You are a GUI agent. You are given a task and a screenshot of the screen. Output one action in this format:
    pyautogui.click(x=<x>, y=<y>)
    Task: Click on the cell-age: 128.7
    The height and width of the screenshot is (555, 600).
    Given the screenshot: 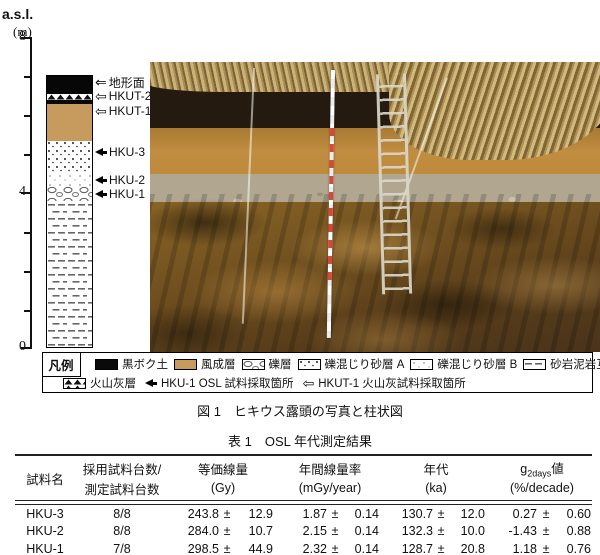 What is the action you would take?
    pyautogui.click(x=417, y=548)
    